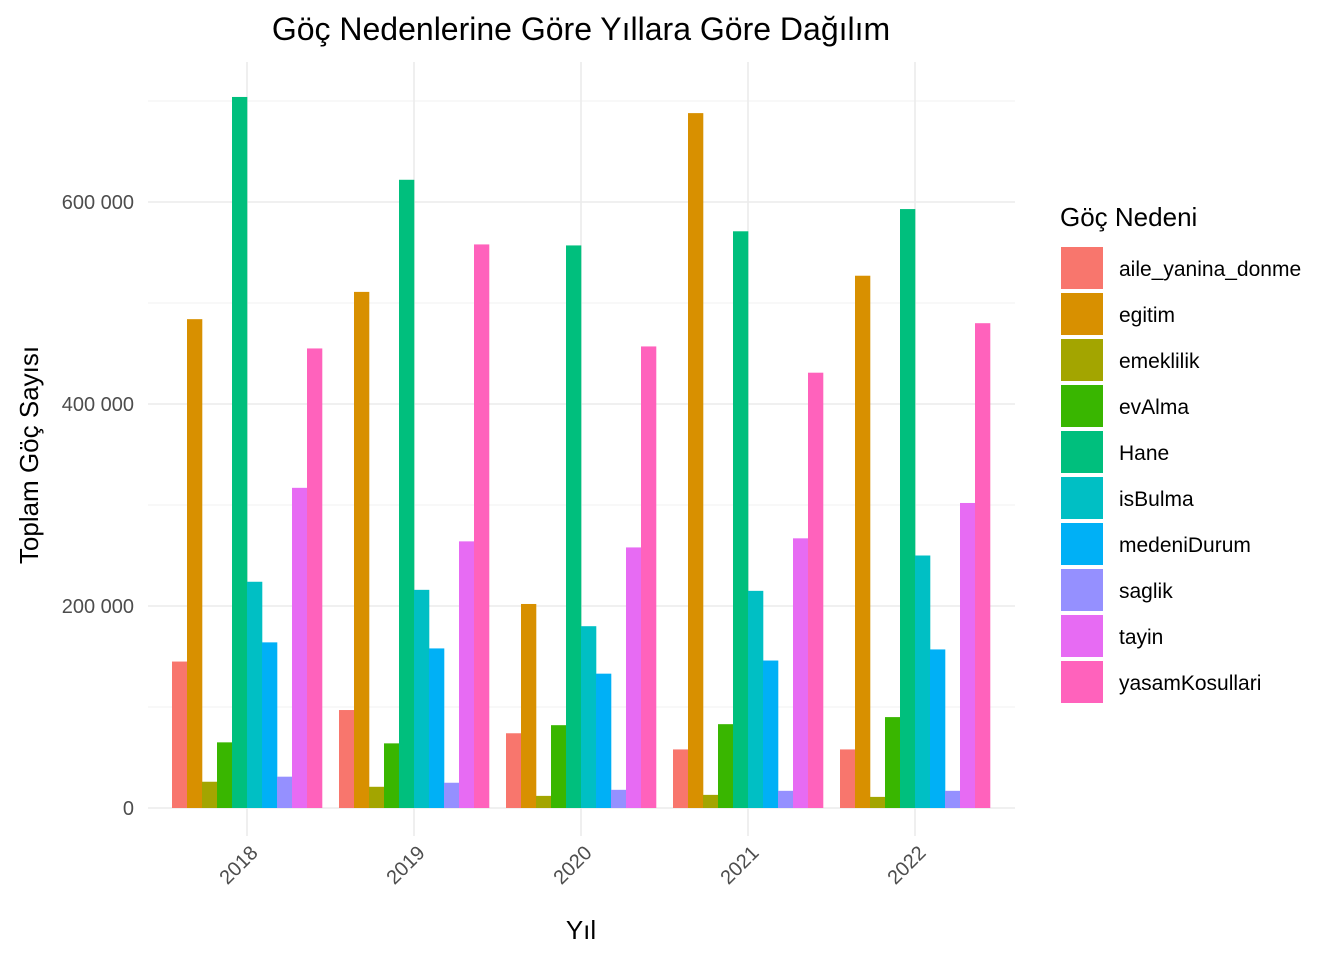  I want to click on bar-tayin-2021, so click(801, 673).